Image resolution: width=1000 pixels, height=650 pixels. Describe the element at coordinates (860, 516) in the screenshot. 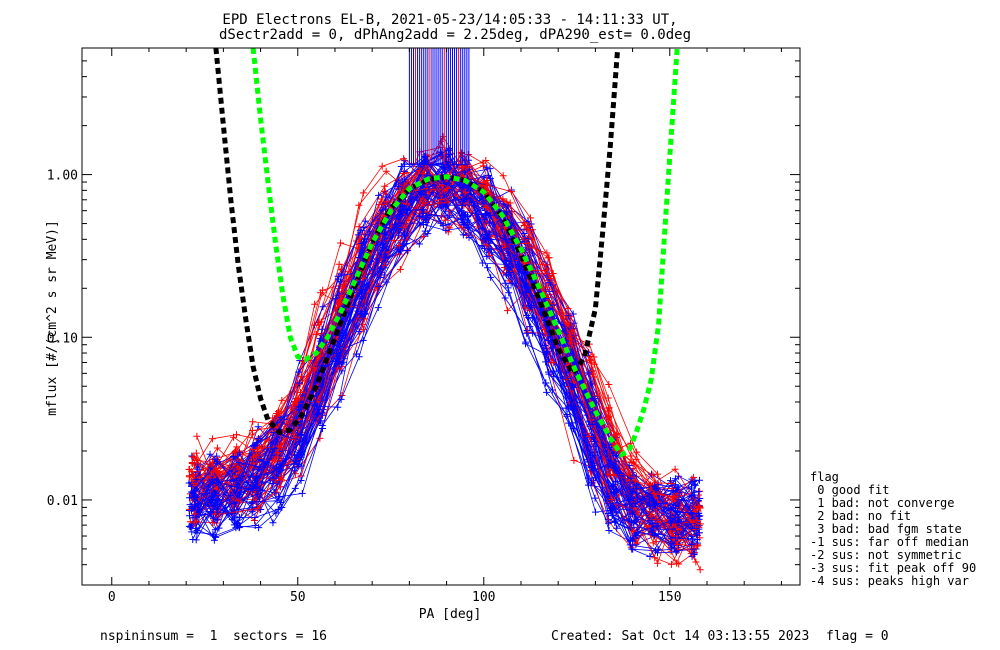

I see `legend-entry: 2 bad: no fit` at that location.